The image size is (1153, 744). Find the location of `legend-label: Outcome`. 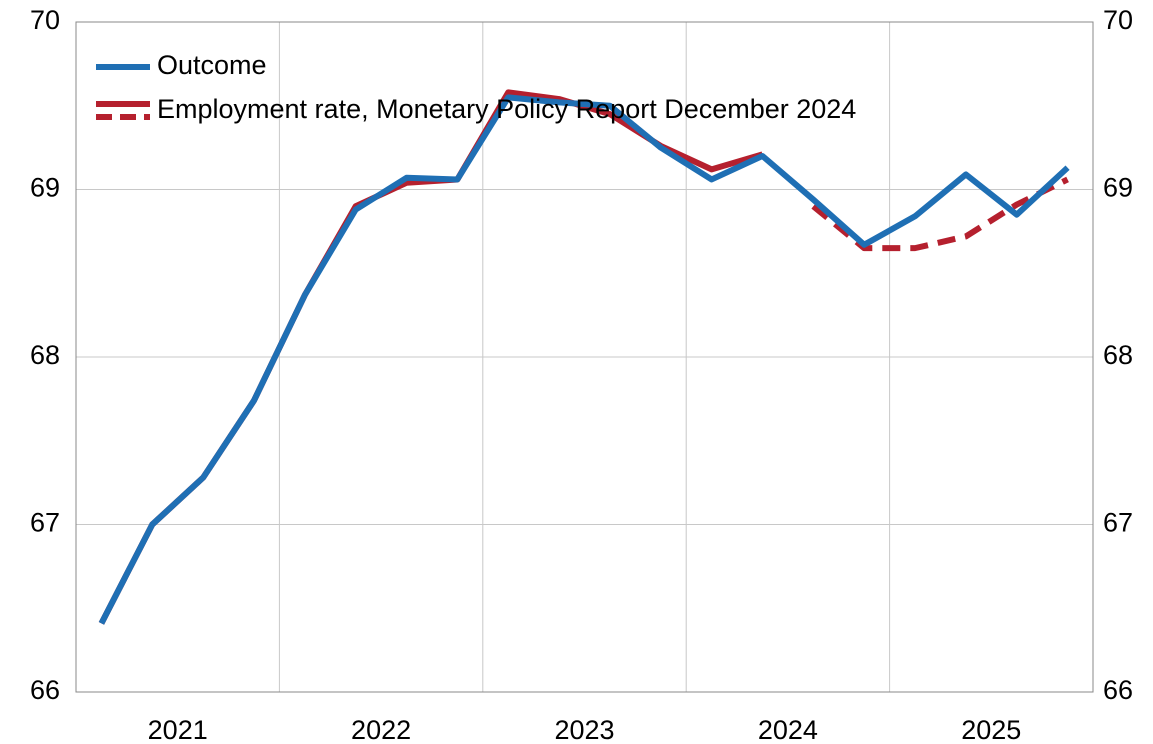

legend-label: Outcome is located at coordinates (212, 65).